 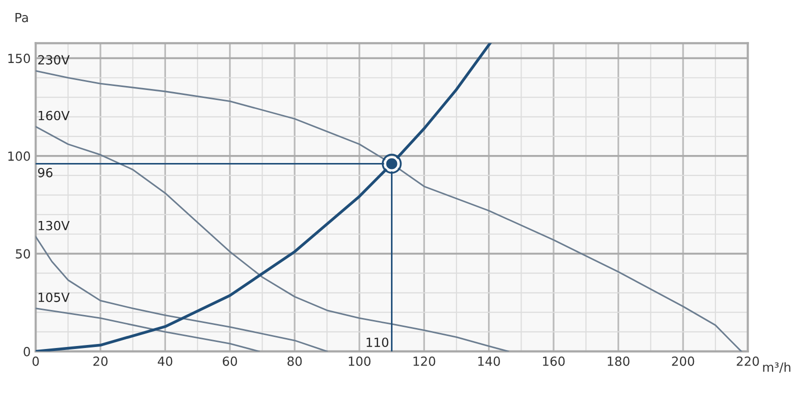 I want to click on y-axis-title: Pa, so click(x=22, y=17).